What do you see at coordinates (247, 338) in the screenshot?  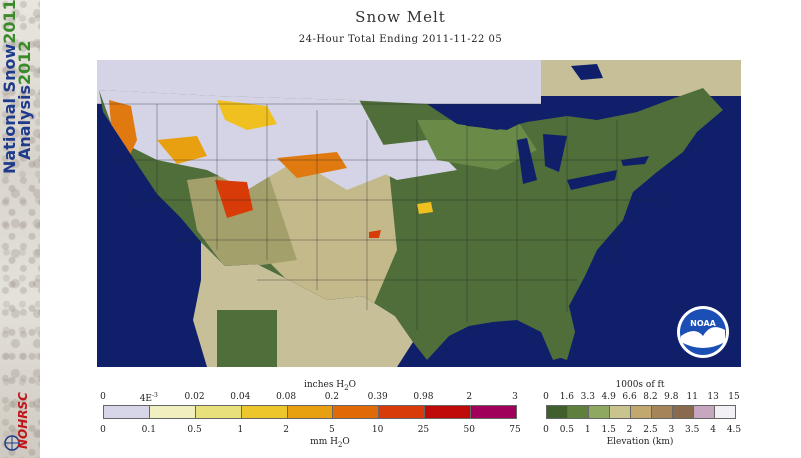 I see `baja-lowland` at bounding box center [247, 338].